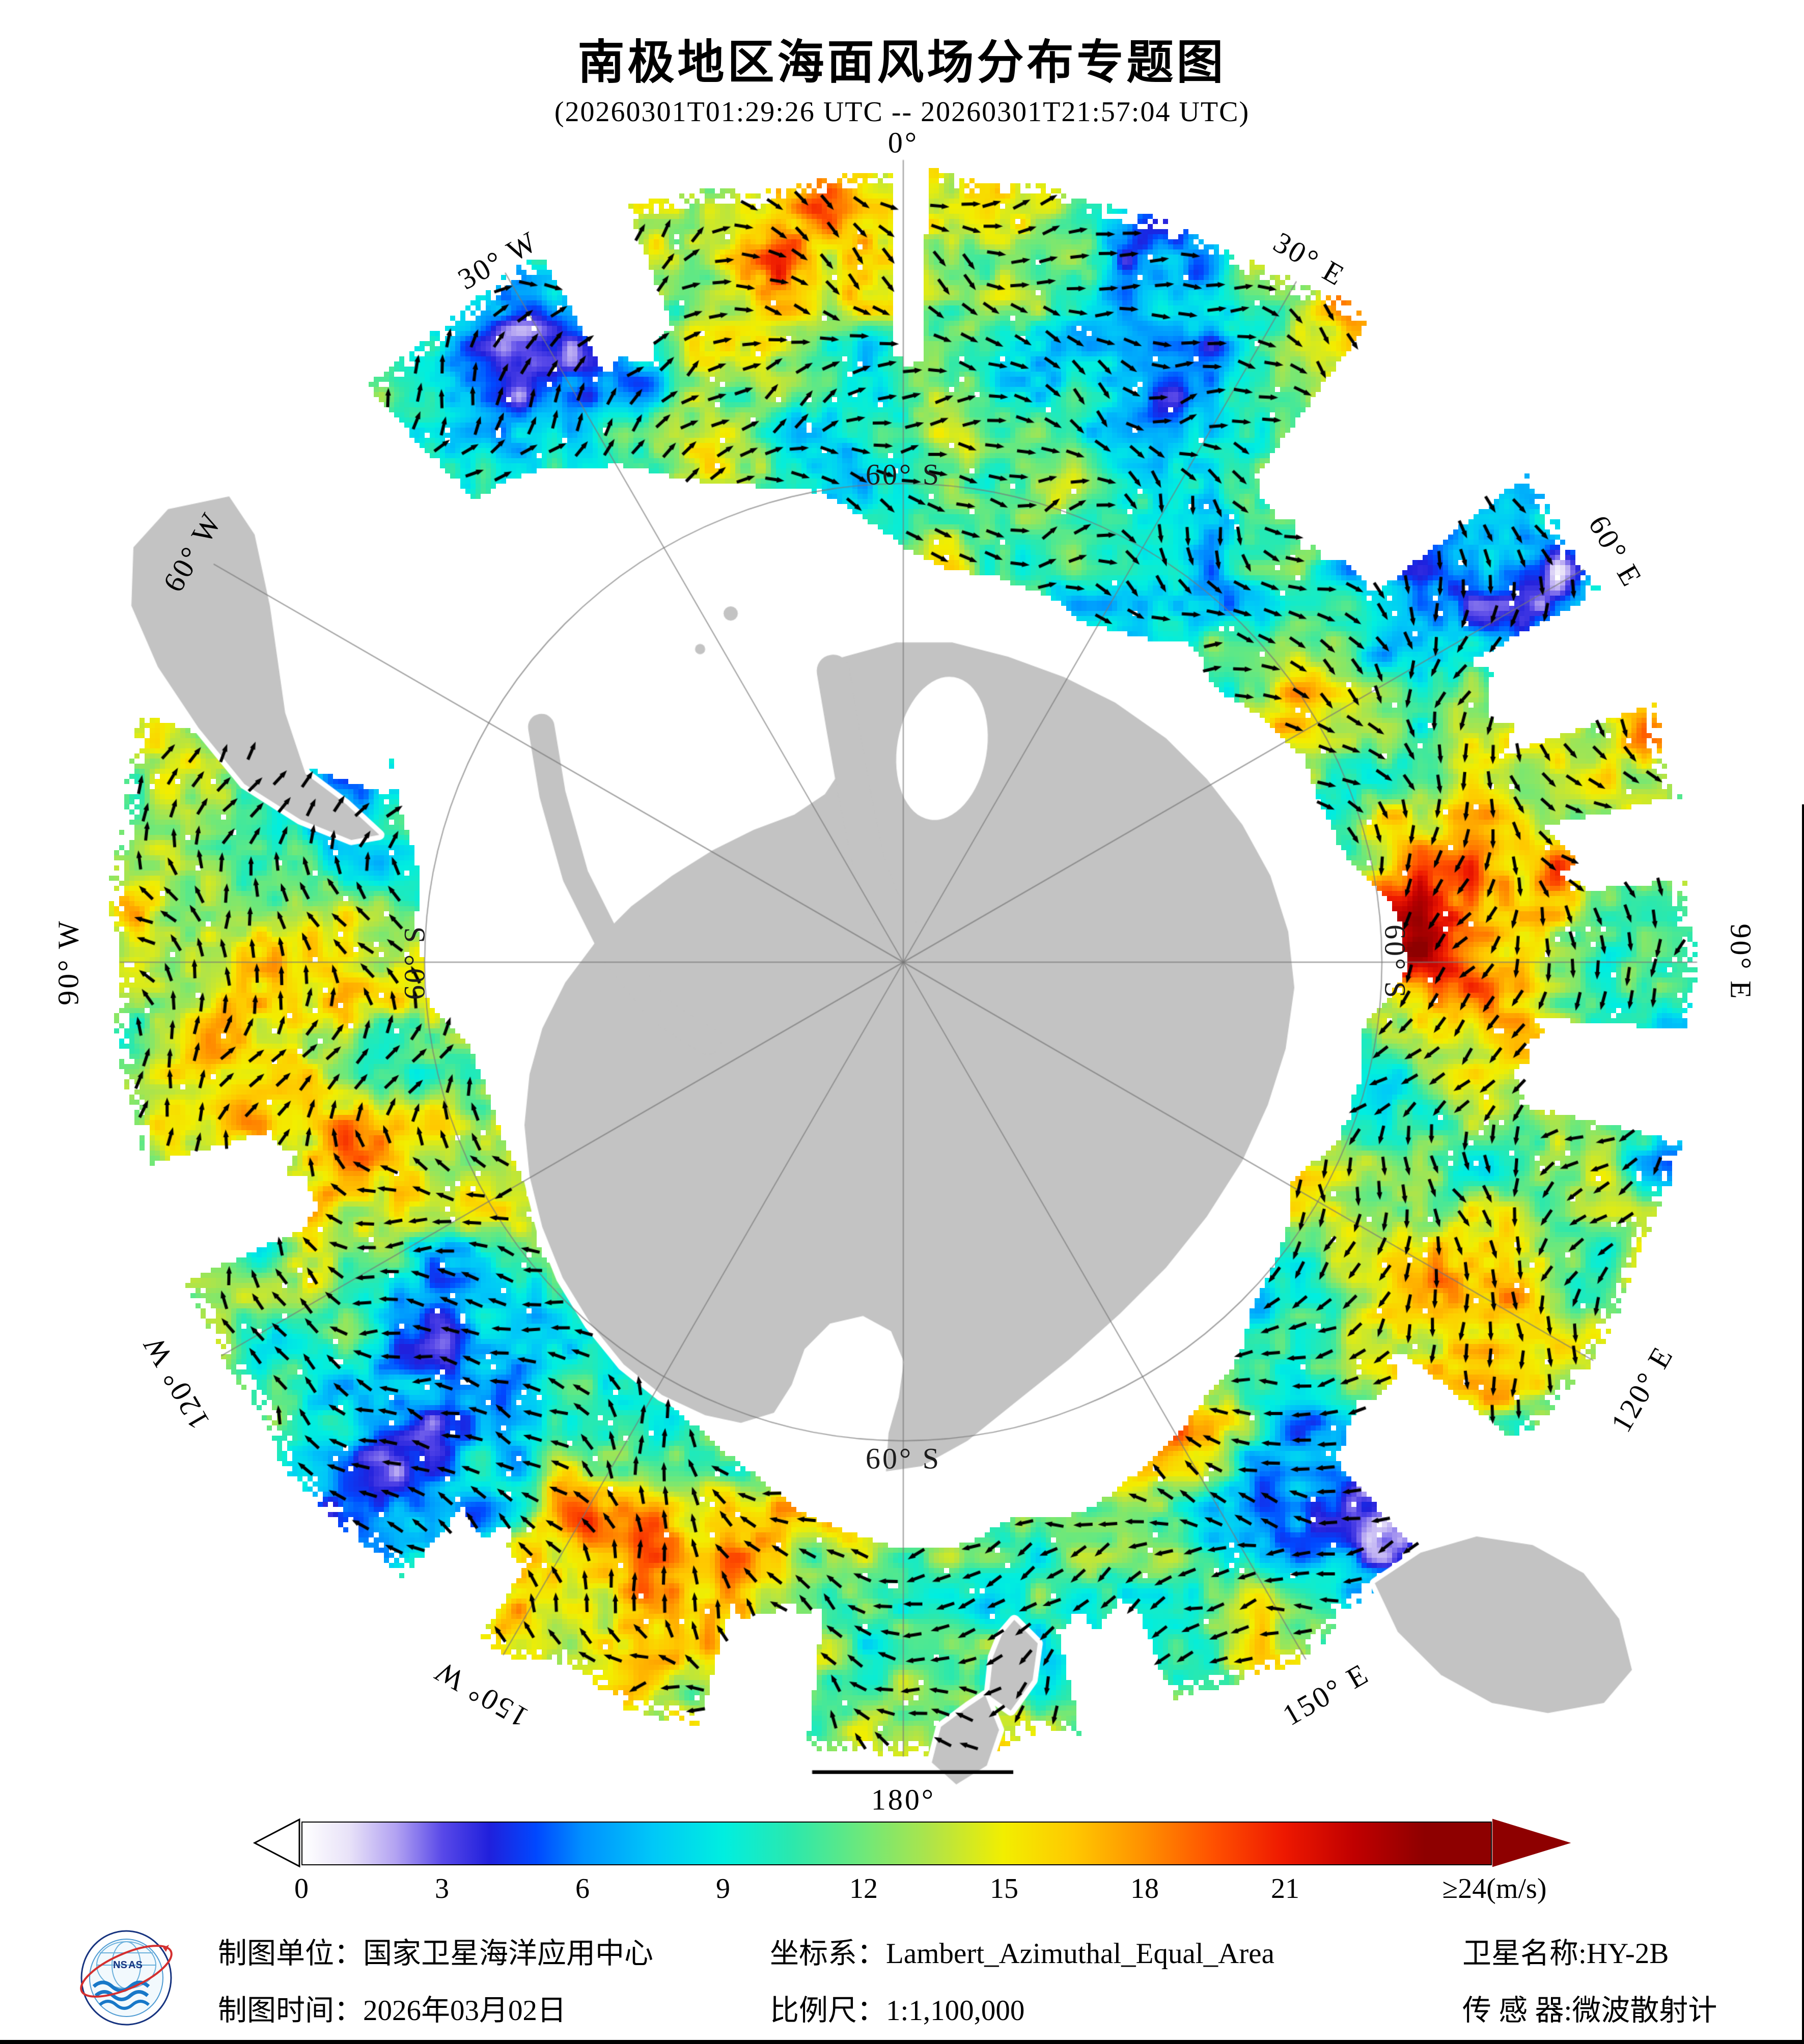 The width and height of the screenshot is (1804, 2044). I want to click on longitude-label: 0°, so click(903, 142).